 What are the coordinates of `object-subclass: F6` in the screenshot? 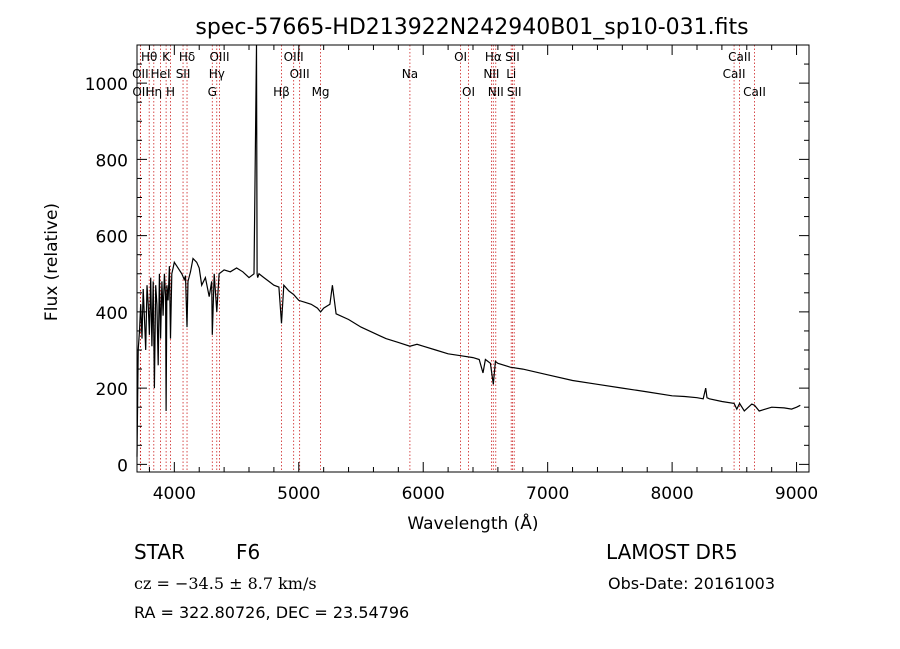 It's located at (248, 552).